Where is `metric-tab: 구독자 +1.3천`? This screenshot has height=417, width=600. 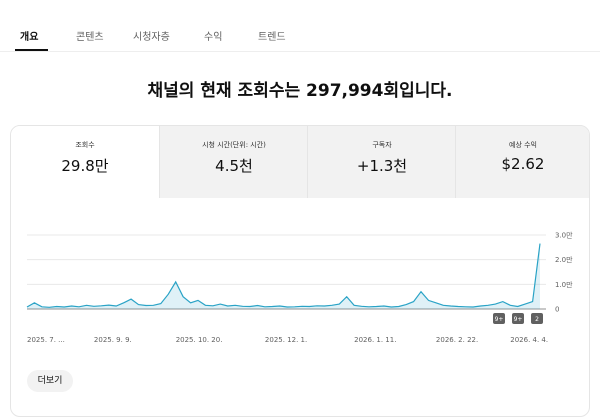 metric-tab: 구독자 +1.3천 is located at coordinates (381, 162).